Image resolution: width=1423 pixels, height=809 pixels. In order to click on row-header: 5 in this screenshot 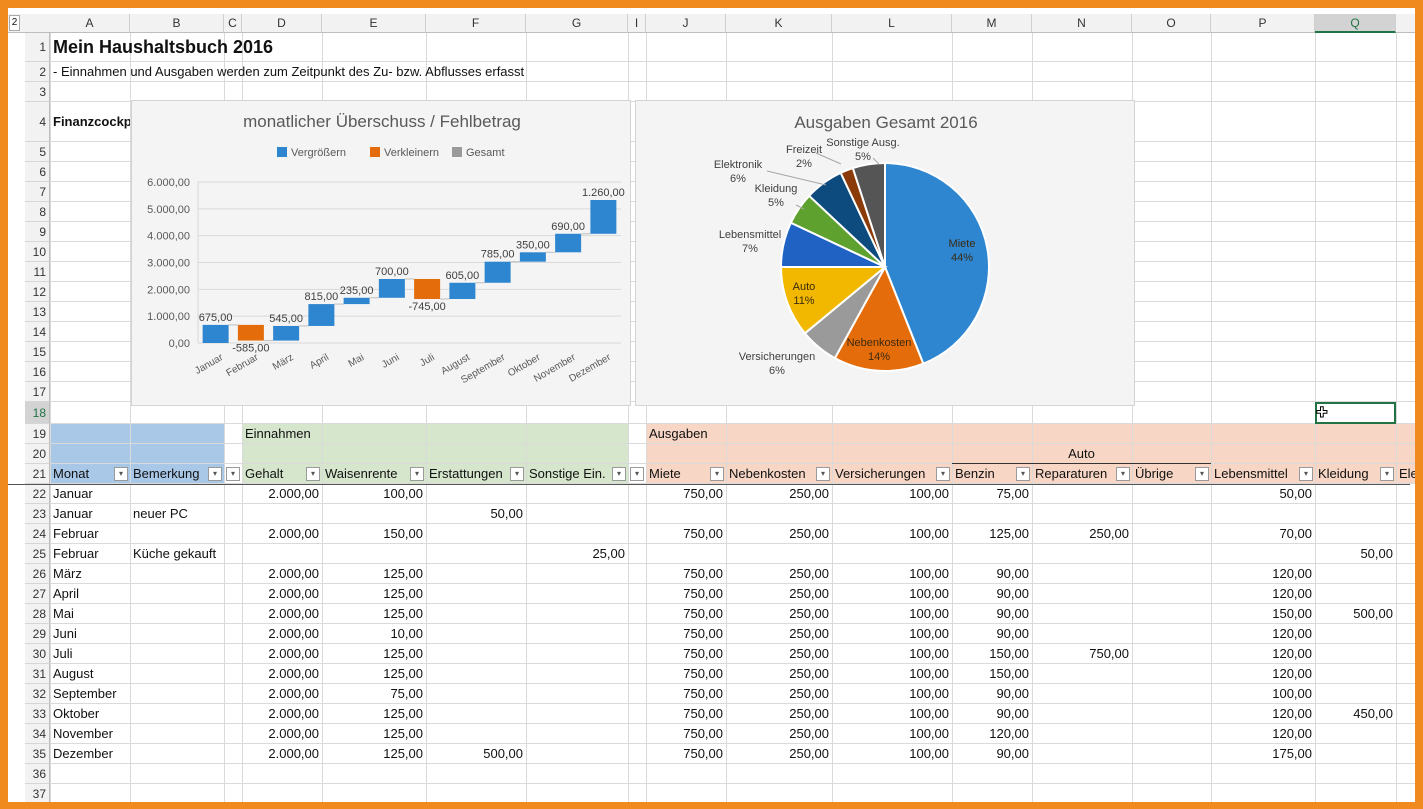, I will do `click(37, 152)`.